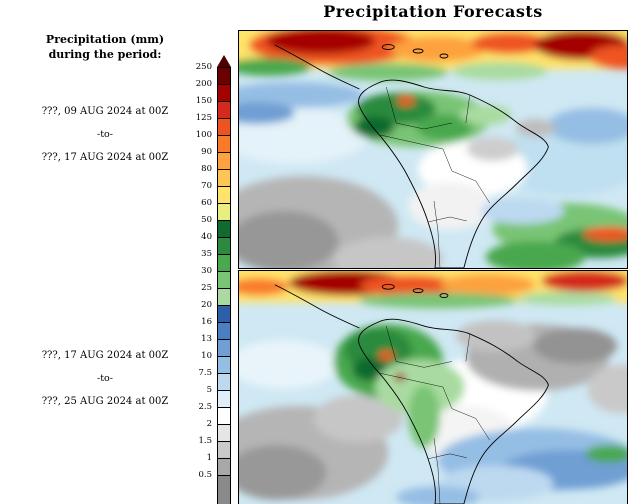  What do you see at coordinates (205, 407) in the screenshot?
I see `colorbar-tick-label: 2.5` at bounding box center [205, 407].